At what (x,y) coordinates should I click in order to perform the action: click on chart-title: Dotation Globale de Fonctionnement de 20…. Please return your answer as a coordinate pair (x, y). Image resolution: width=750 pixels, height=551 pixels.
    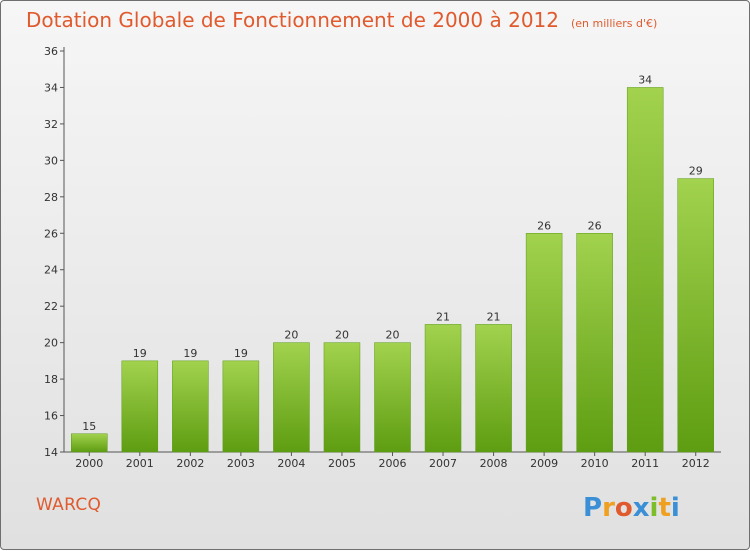
    Looking at the image, I should click on (292, 20).